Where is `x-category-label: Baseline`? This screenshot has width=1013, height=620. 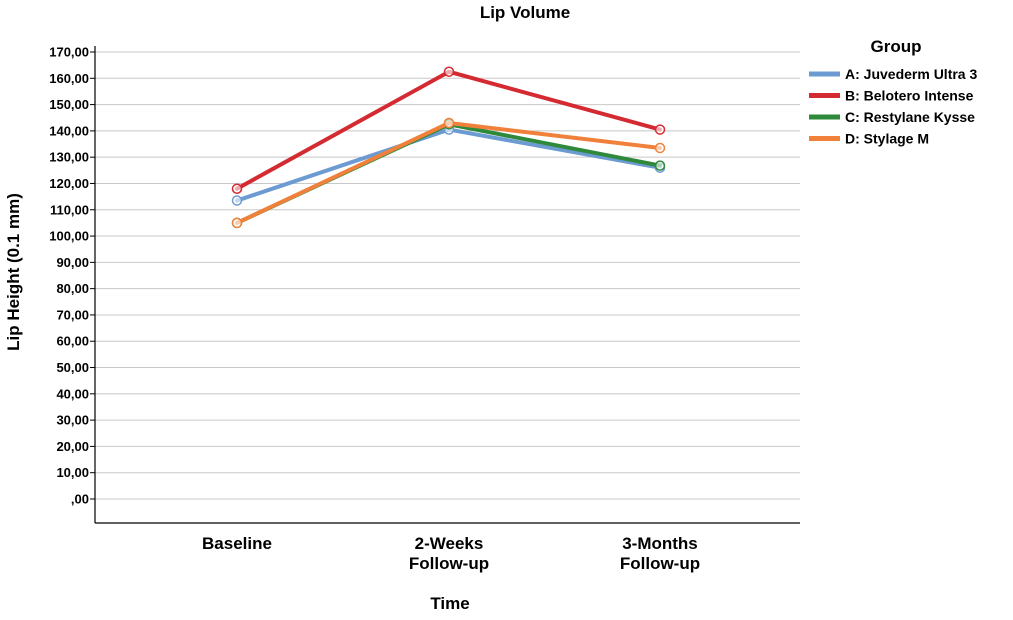 x-category-label: Baseline is located at coordinates (237, 543).